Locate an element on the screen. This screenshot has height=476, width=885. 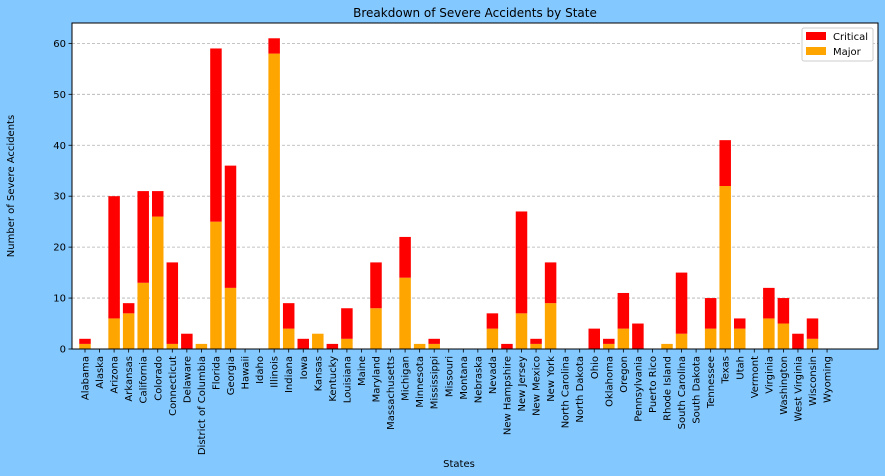
y-axis-title: Number of Severe Accidents is located at coordinates (11, 186).